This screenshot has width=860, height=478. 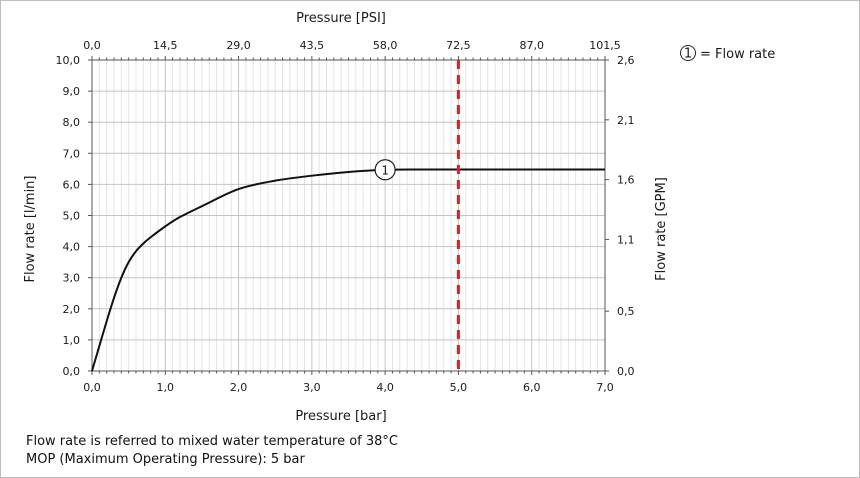 I want to click on bottom-axis-ticks: 0,0 1,0 2,0 3,0 4,0 5,0 6,0 7,0, so click(x=348, y=387).